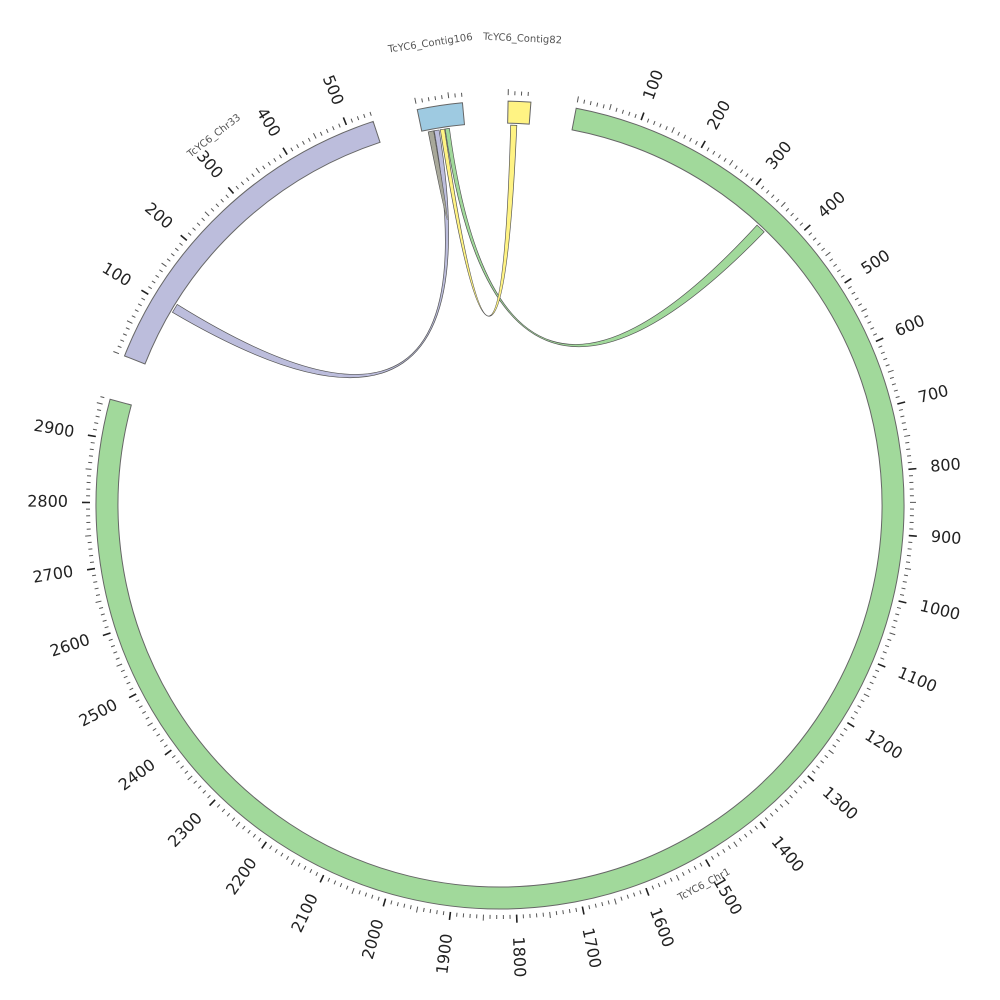 This screenshot has height=1000, width=1000. What do you see at coordinates (719, 115) in the screenshot?
I see `tick-label: 200` at bounding box center [719, 115].